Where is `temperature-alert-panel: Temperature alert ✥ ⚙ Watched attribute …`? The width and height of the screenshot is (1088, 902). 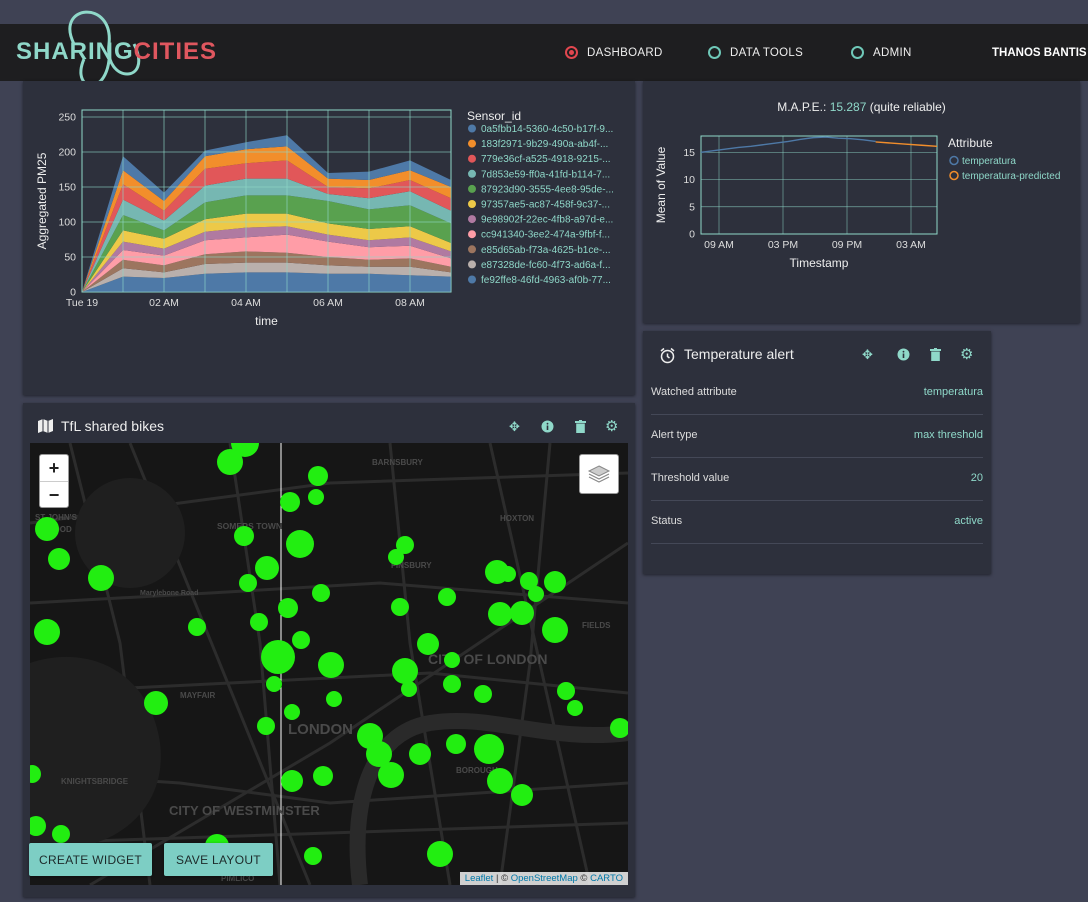
temperature-alert-panel: Temperature alert ✥ ⚙ Watched attribute … is located at coordinates (817, 452).